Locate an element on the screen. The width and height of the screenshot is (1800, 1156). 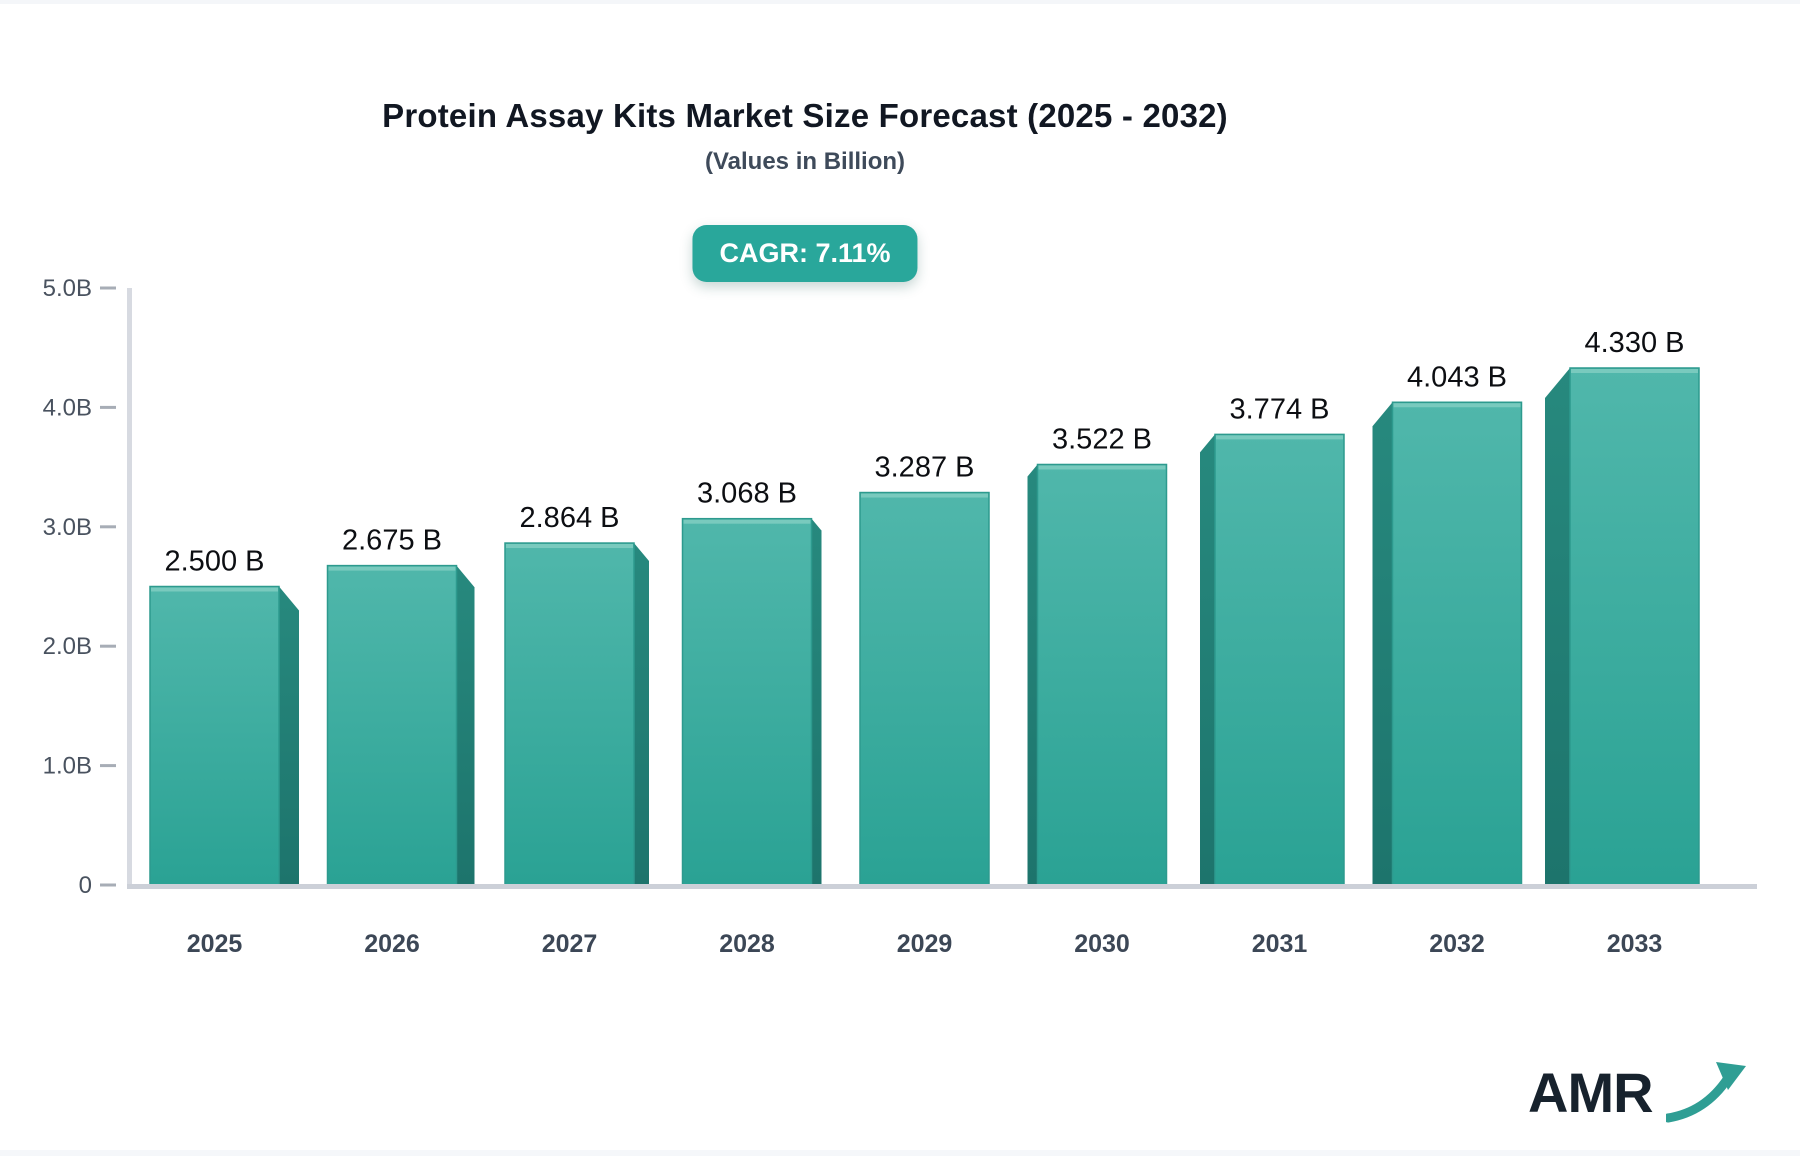
x-axis-label: 2032 is located at coordinates (1457, 944).